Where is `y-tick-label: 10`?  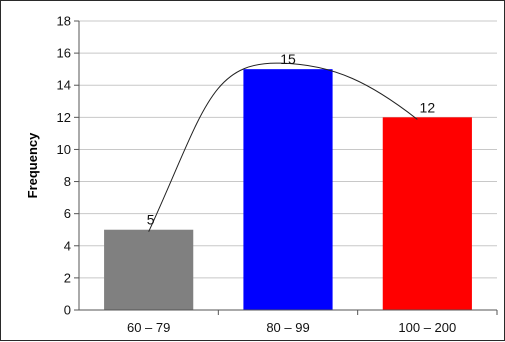
y-tick-label: 10 is located at coordinates (64, 149).